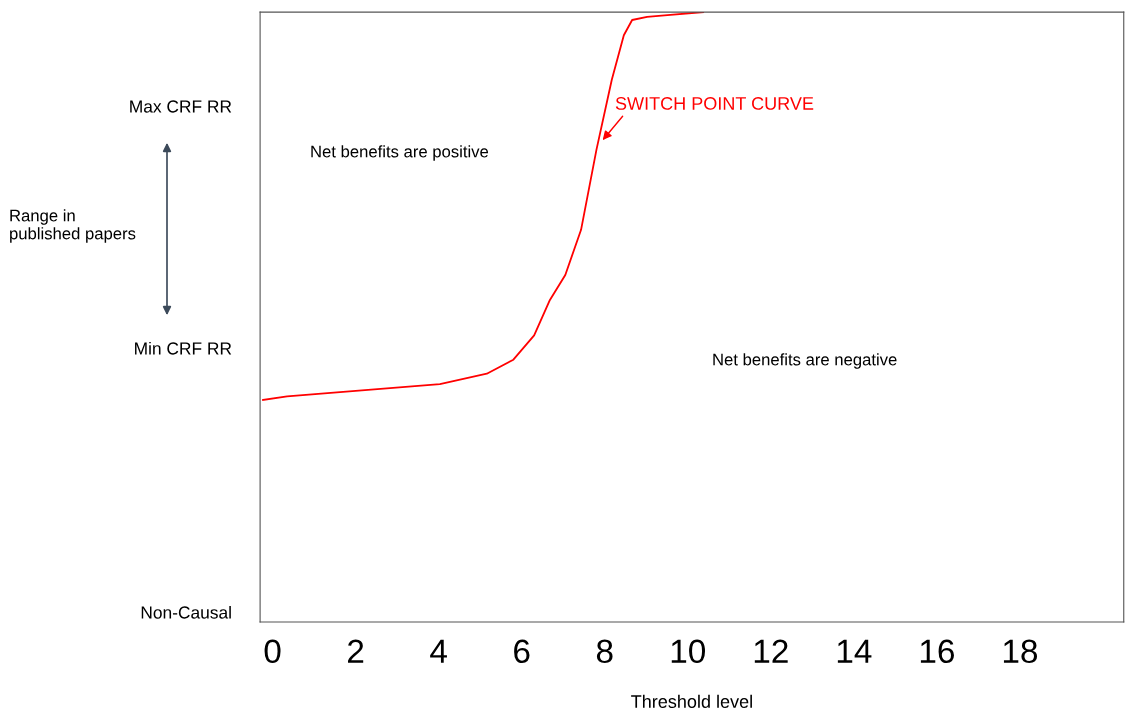  Describe the element at coordinates (186, 612) in the screenshot. I see `text: Non-Causal` at that location.